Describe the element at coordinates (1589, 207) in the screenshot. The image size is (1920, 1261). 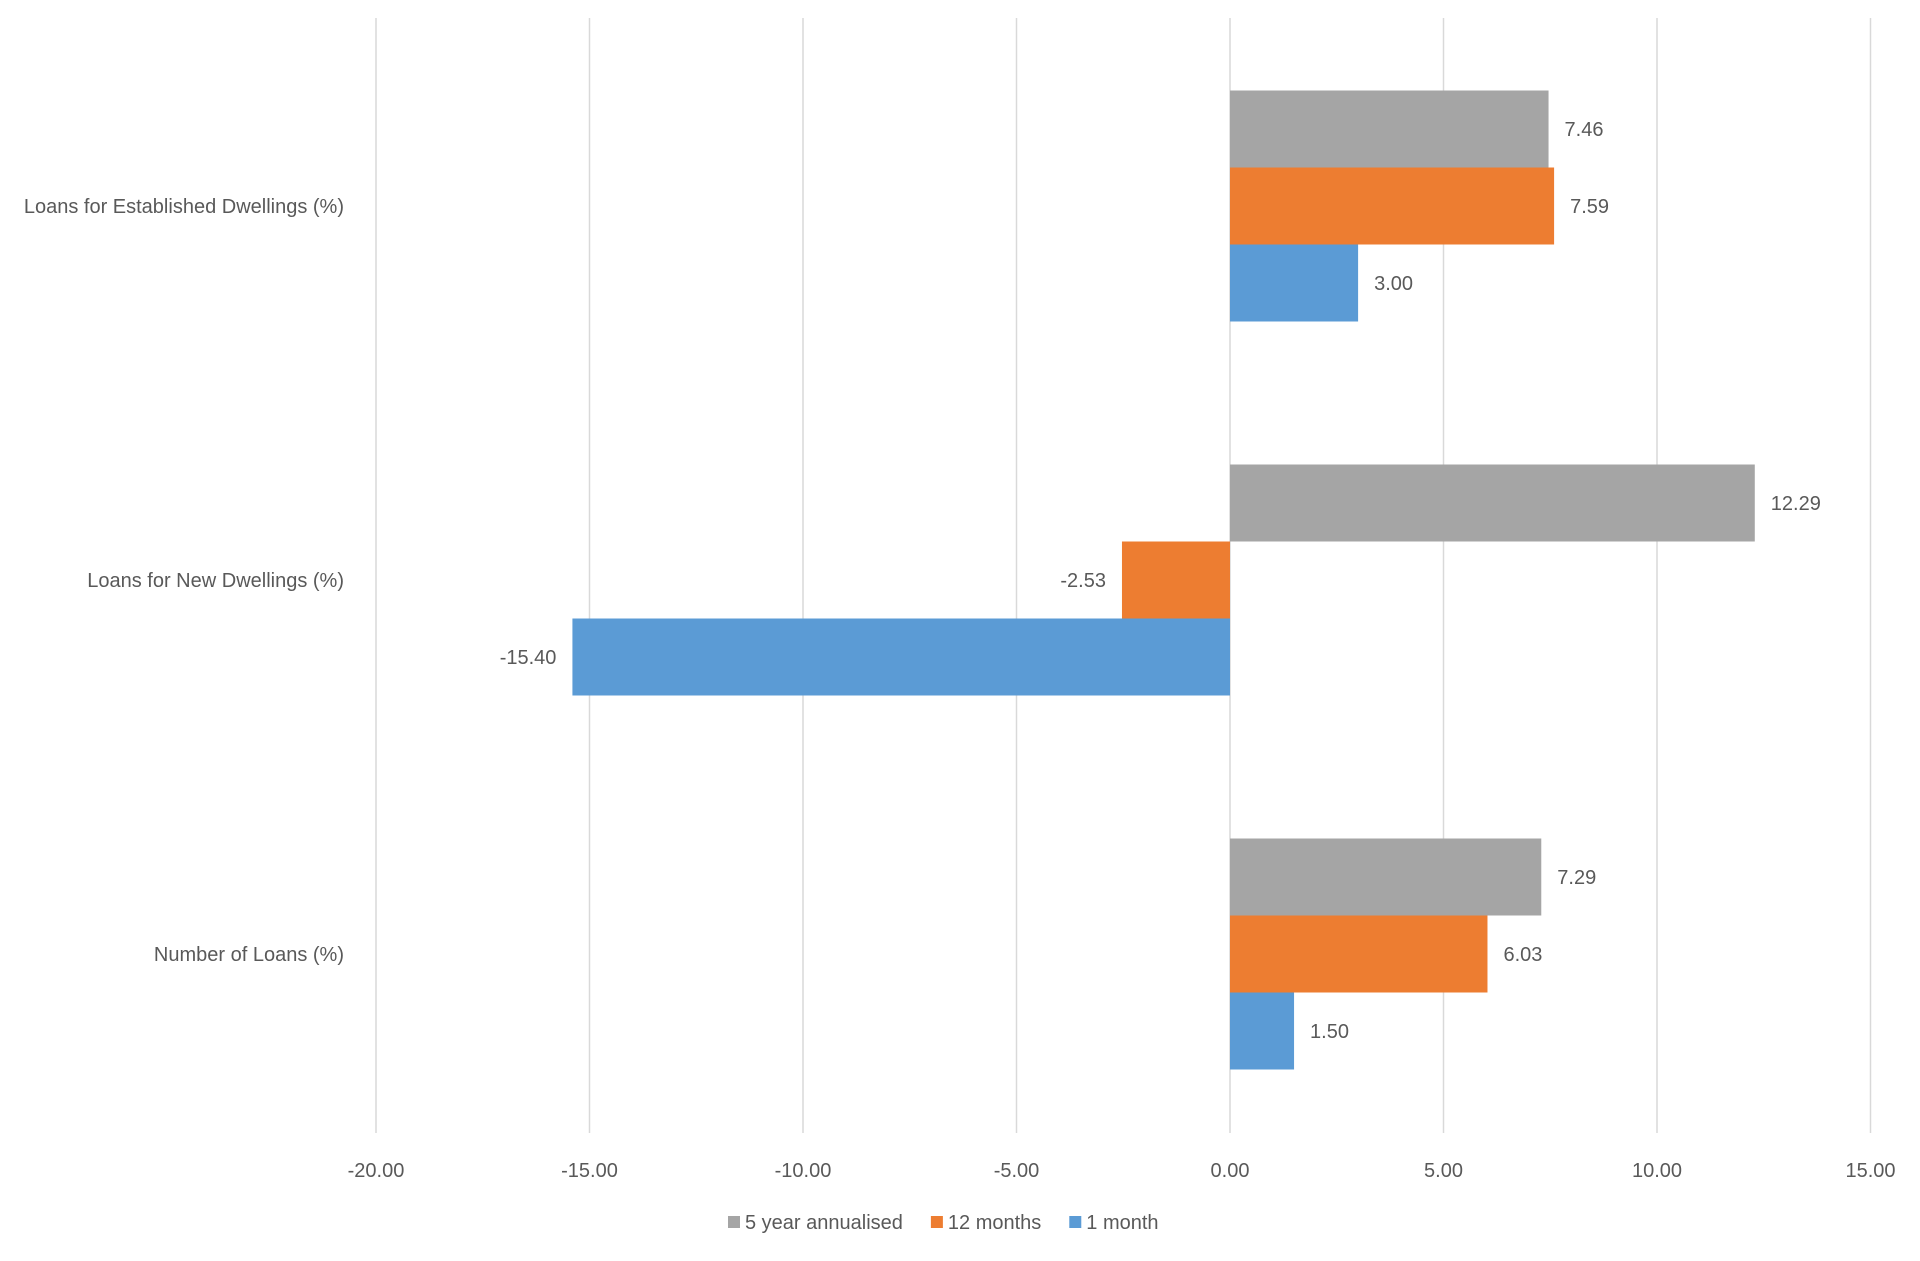
I see `data-label: 7.59` at that location.